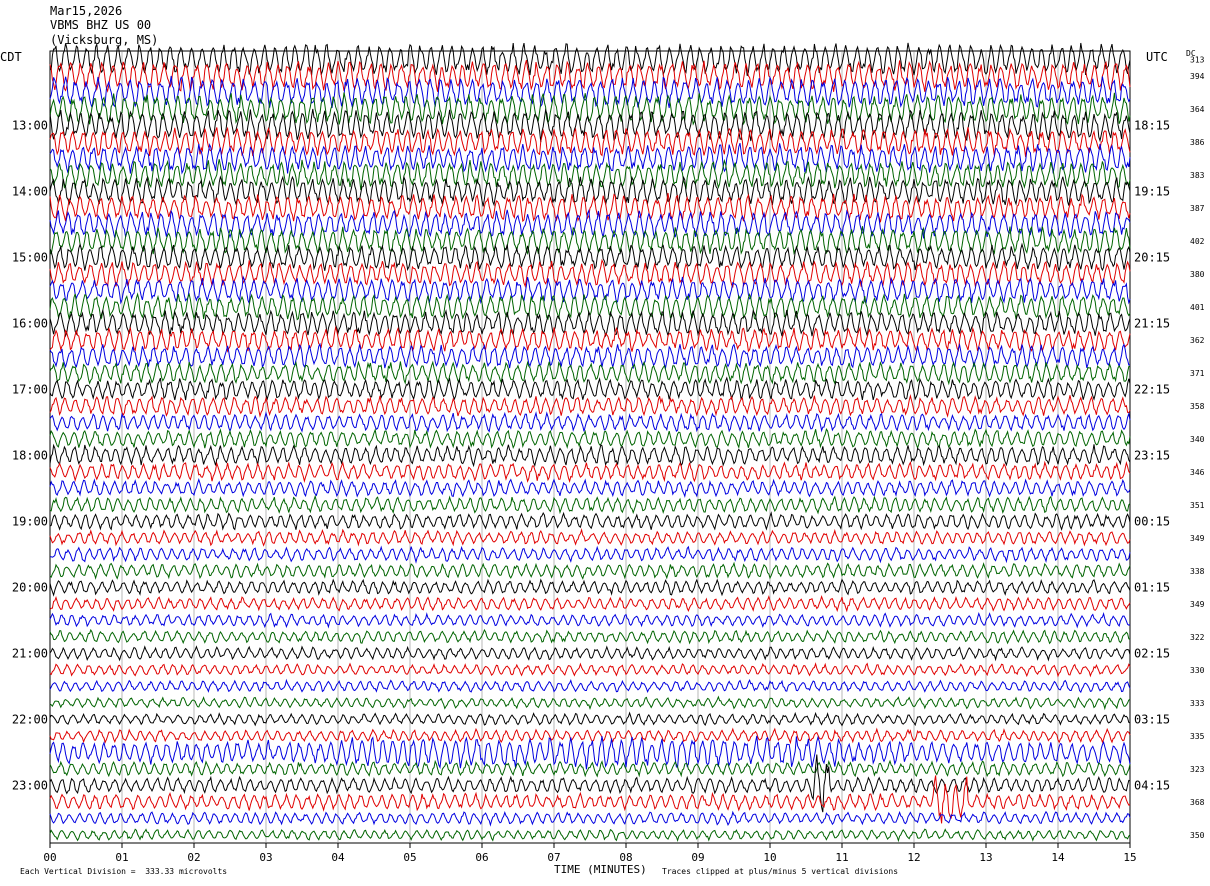 The width and height of the screenshot is (1210, 886). I want to click on dc-offset-label: 394, so click(1197, 76).